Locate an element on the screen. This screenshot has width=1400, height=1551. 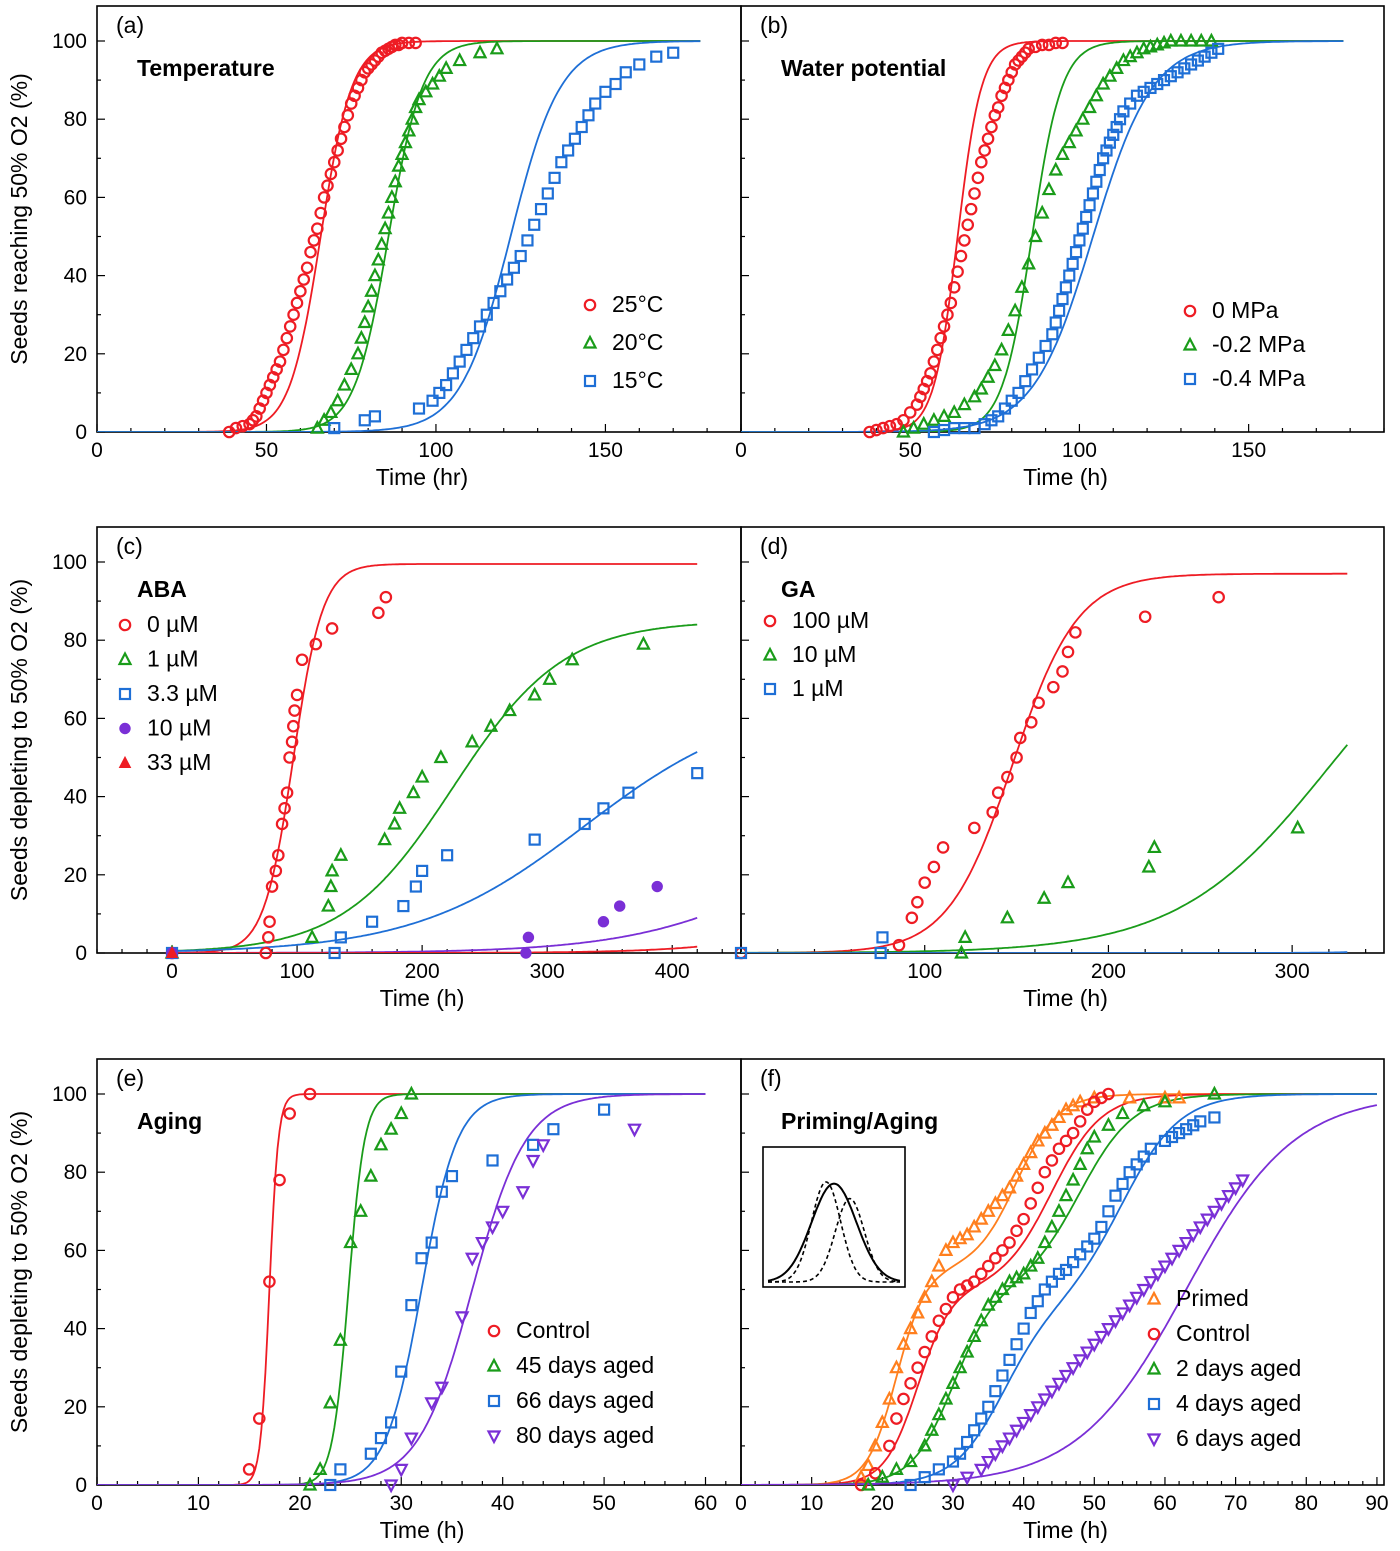
legend-label: 33 µM is located at coordinates (179, 762).